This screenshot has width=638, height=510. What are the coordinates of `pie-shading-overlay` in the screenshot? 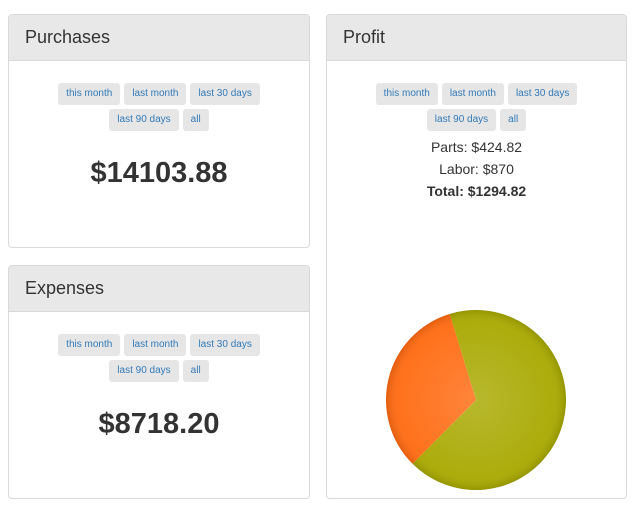 It's located at (476, 400).